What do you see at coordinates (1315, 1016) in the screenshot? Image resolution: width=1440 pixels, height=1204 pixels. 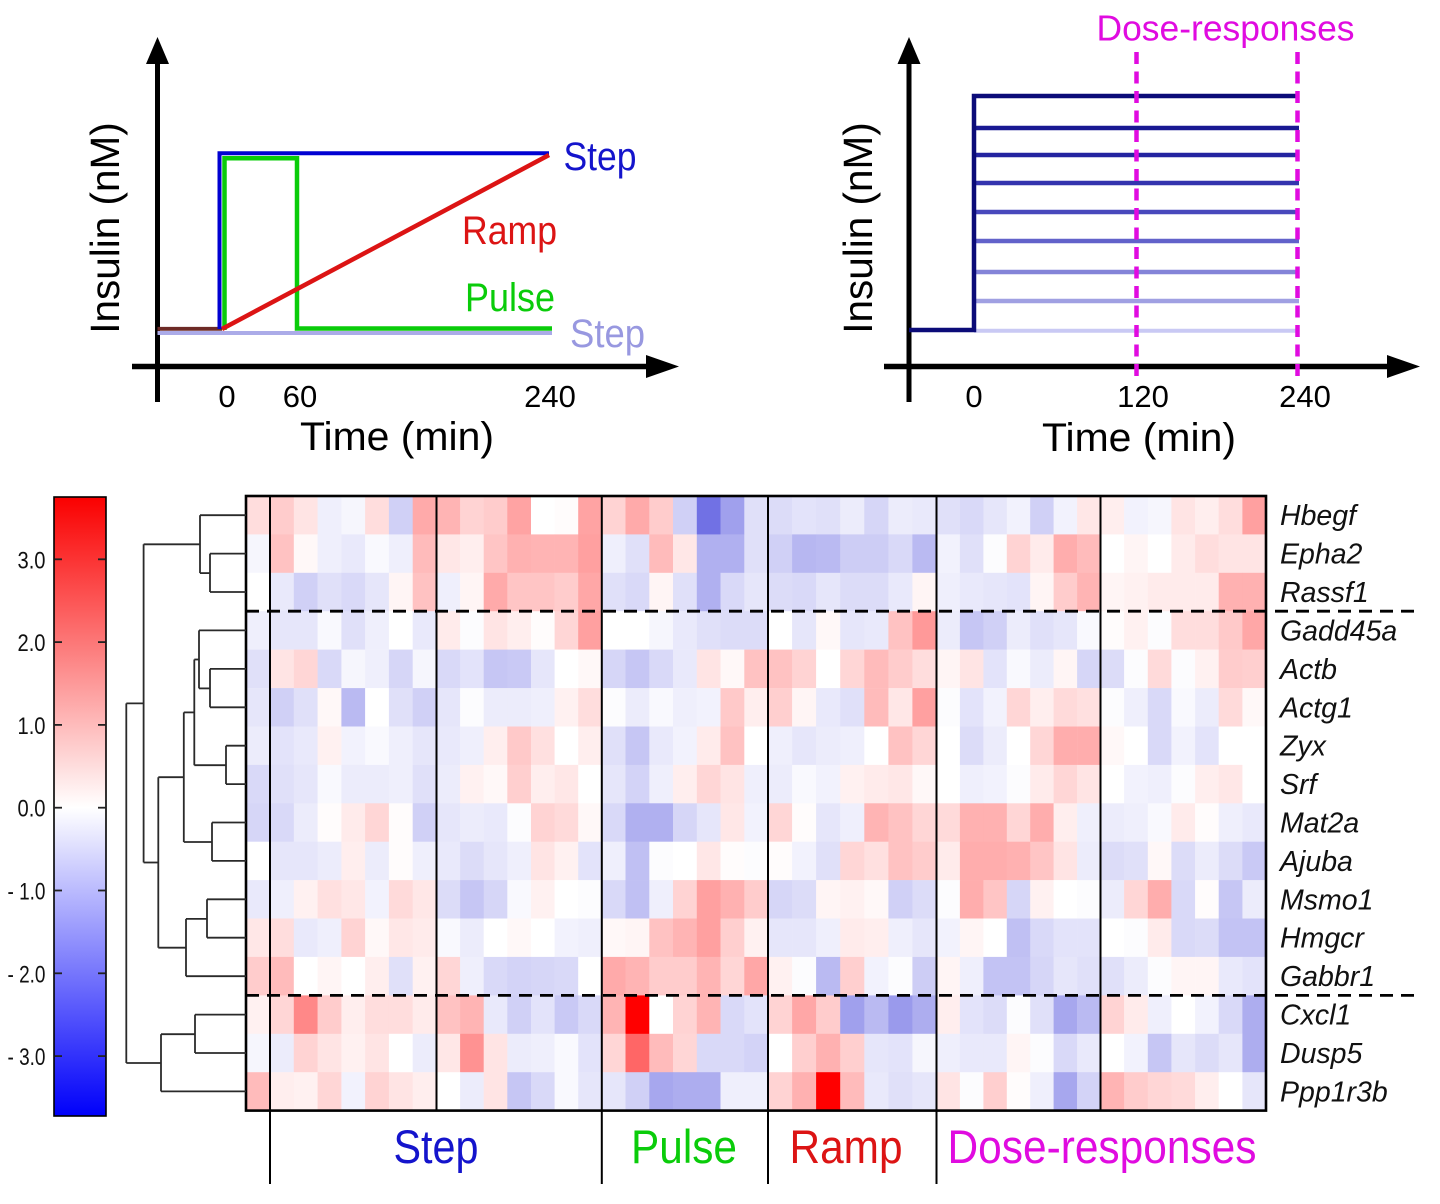 I see `svg-text: Cxcl1` at bounding box center [1315, 1016].